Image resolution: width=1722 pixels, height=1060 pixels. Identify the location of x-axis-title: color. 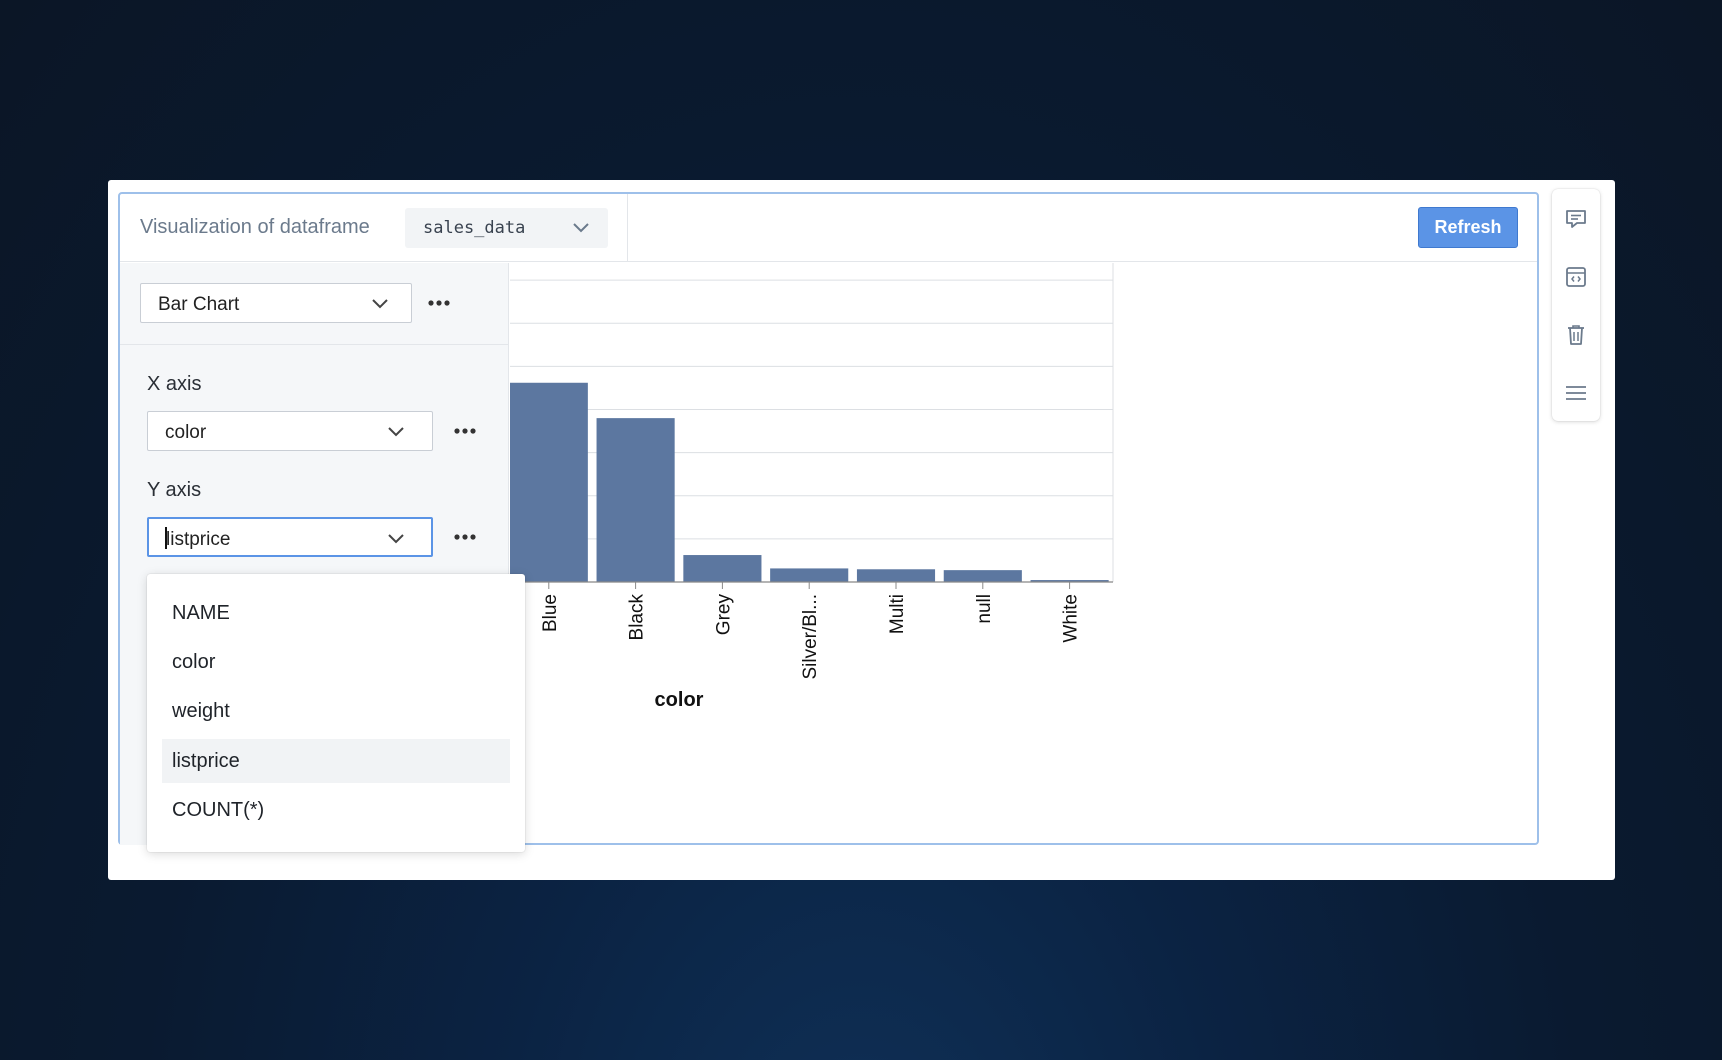
(679, 700).